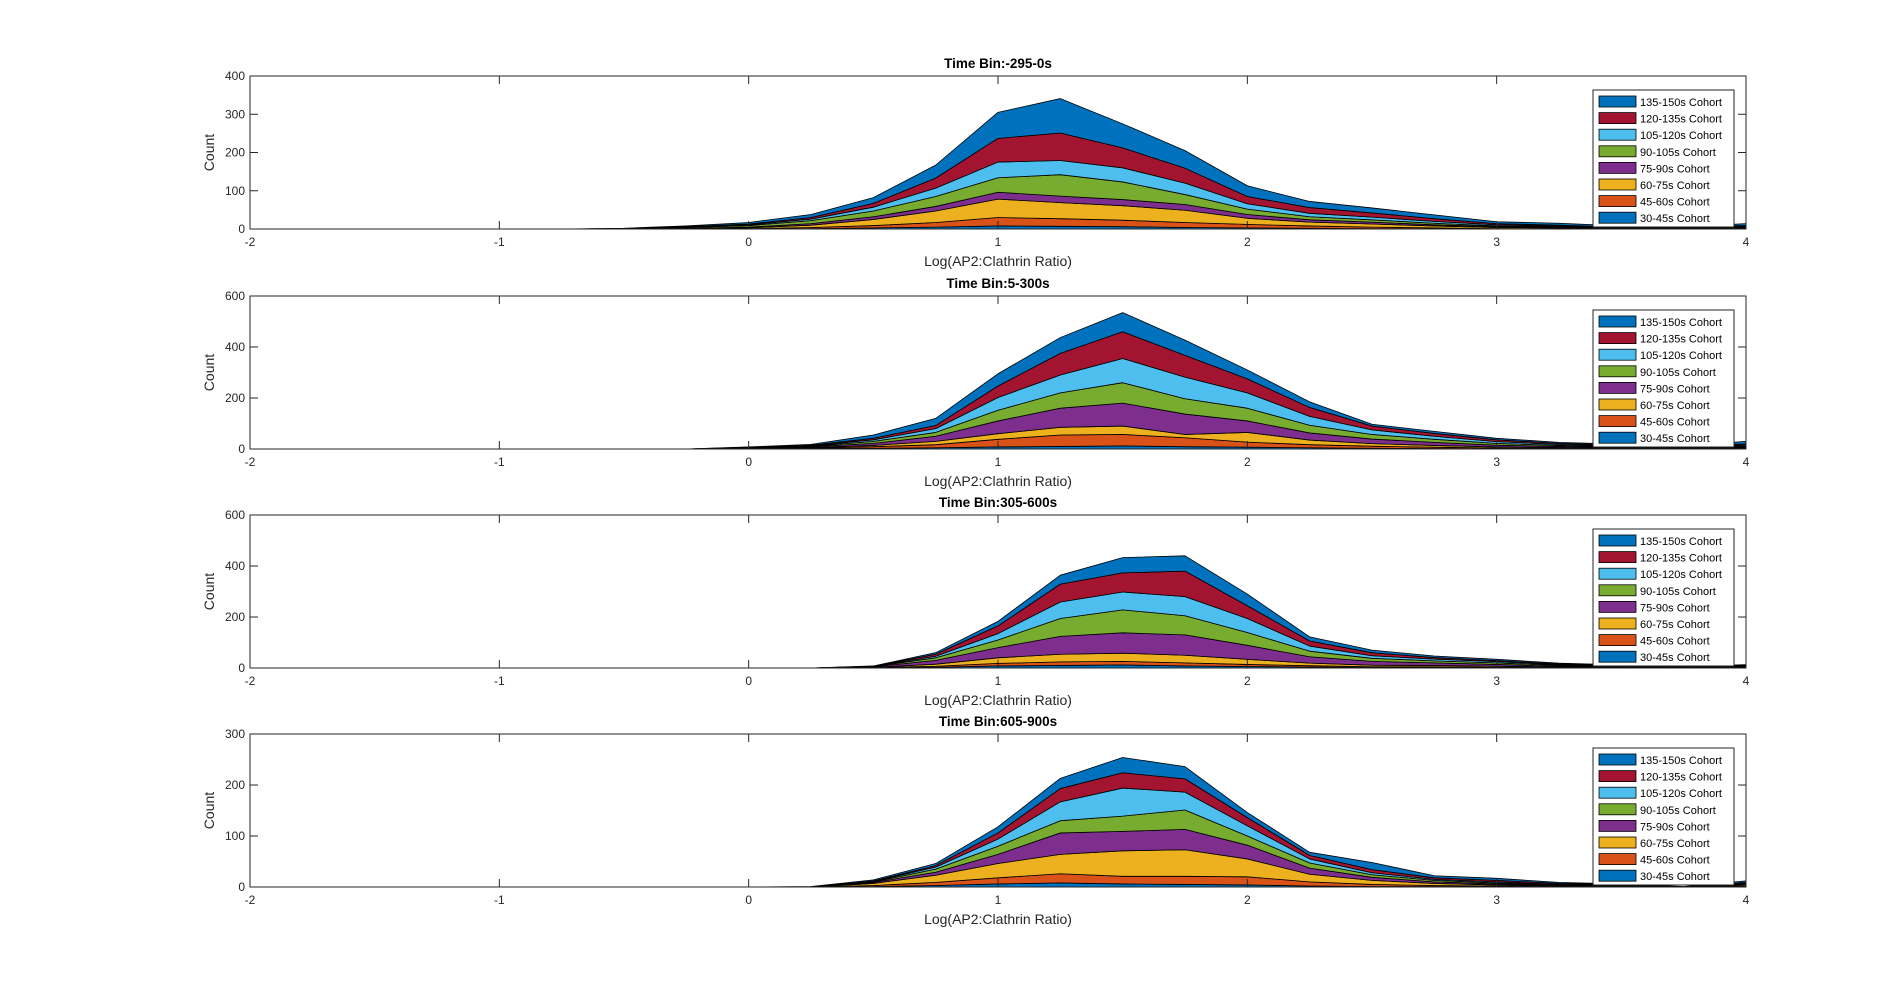 The height and width of the screenshot is (988, 1904). I want to click on chart-title: Time Bin:5-300s, so click(997, 283).